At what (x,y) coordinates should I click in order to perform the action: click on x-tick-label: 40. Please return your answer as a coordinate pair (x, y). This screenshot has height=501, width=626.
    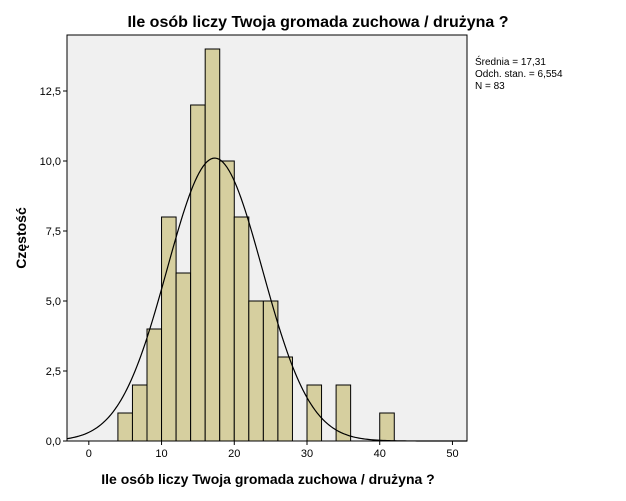
    Looking at the image, I should click on (380, 454).